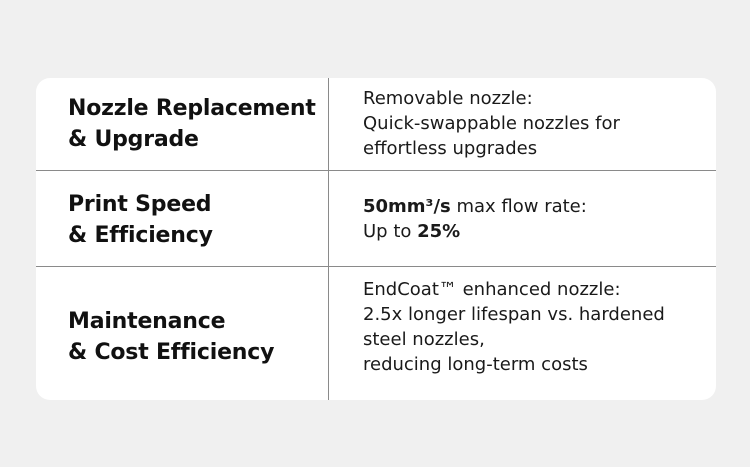  I want to click on description-line: steel nozzles,, so click(424, 339).